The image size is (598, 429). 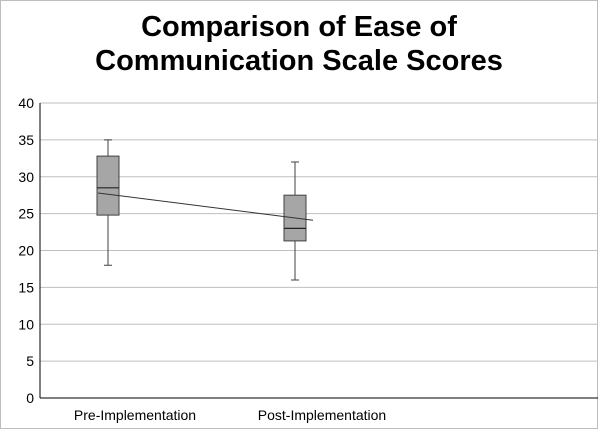 What do you see at coordinates (135, 415) in the screenshot?
I see `x-category-label: Pre-Implementation` at bounding box center [135, 415].